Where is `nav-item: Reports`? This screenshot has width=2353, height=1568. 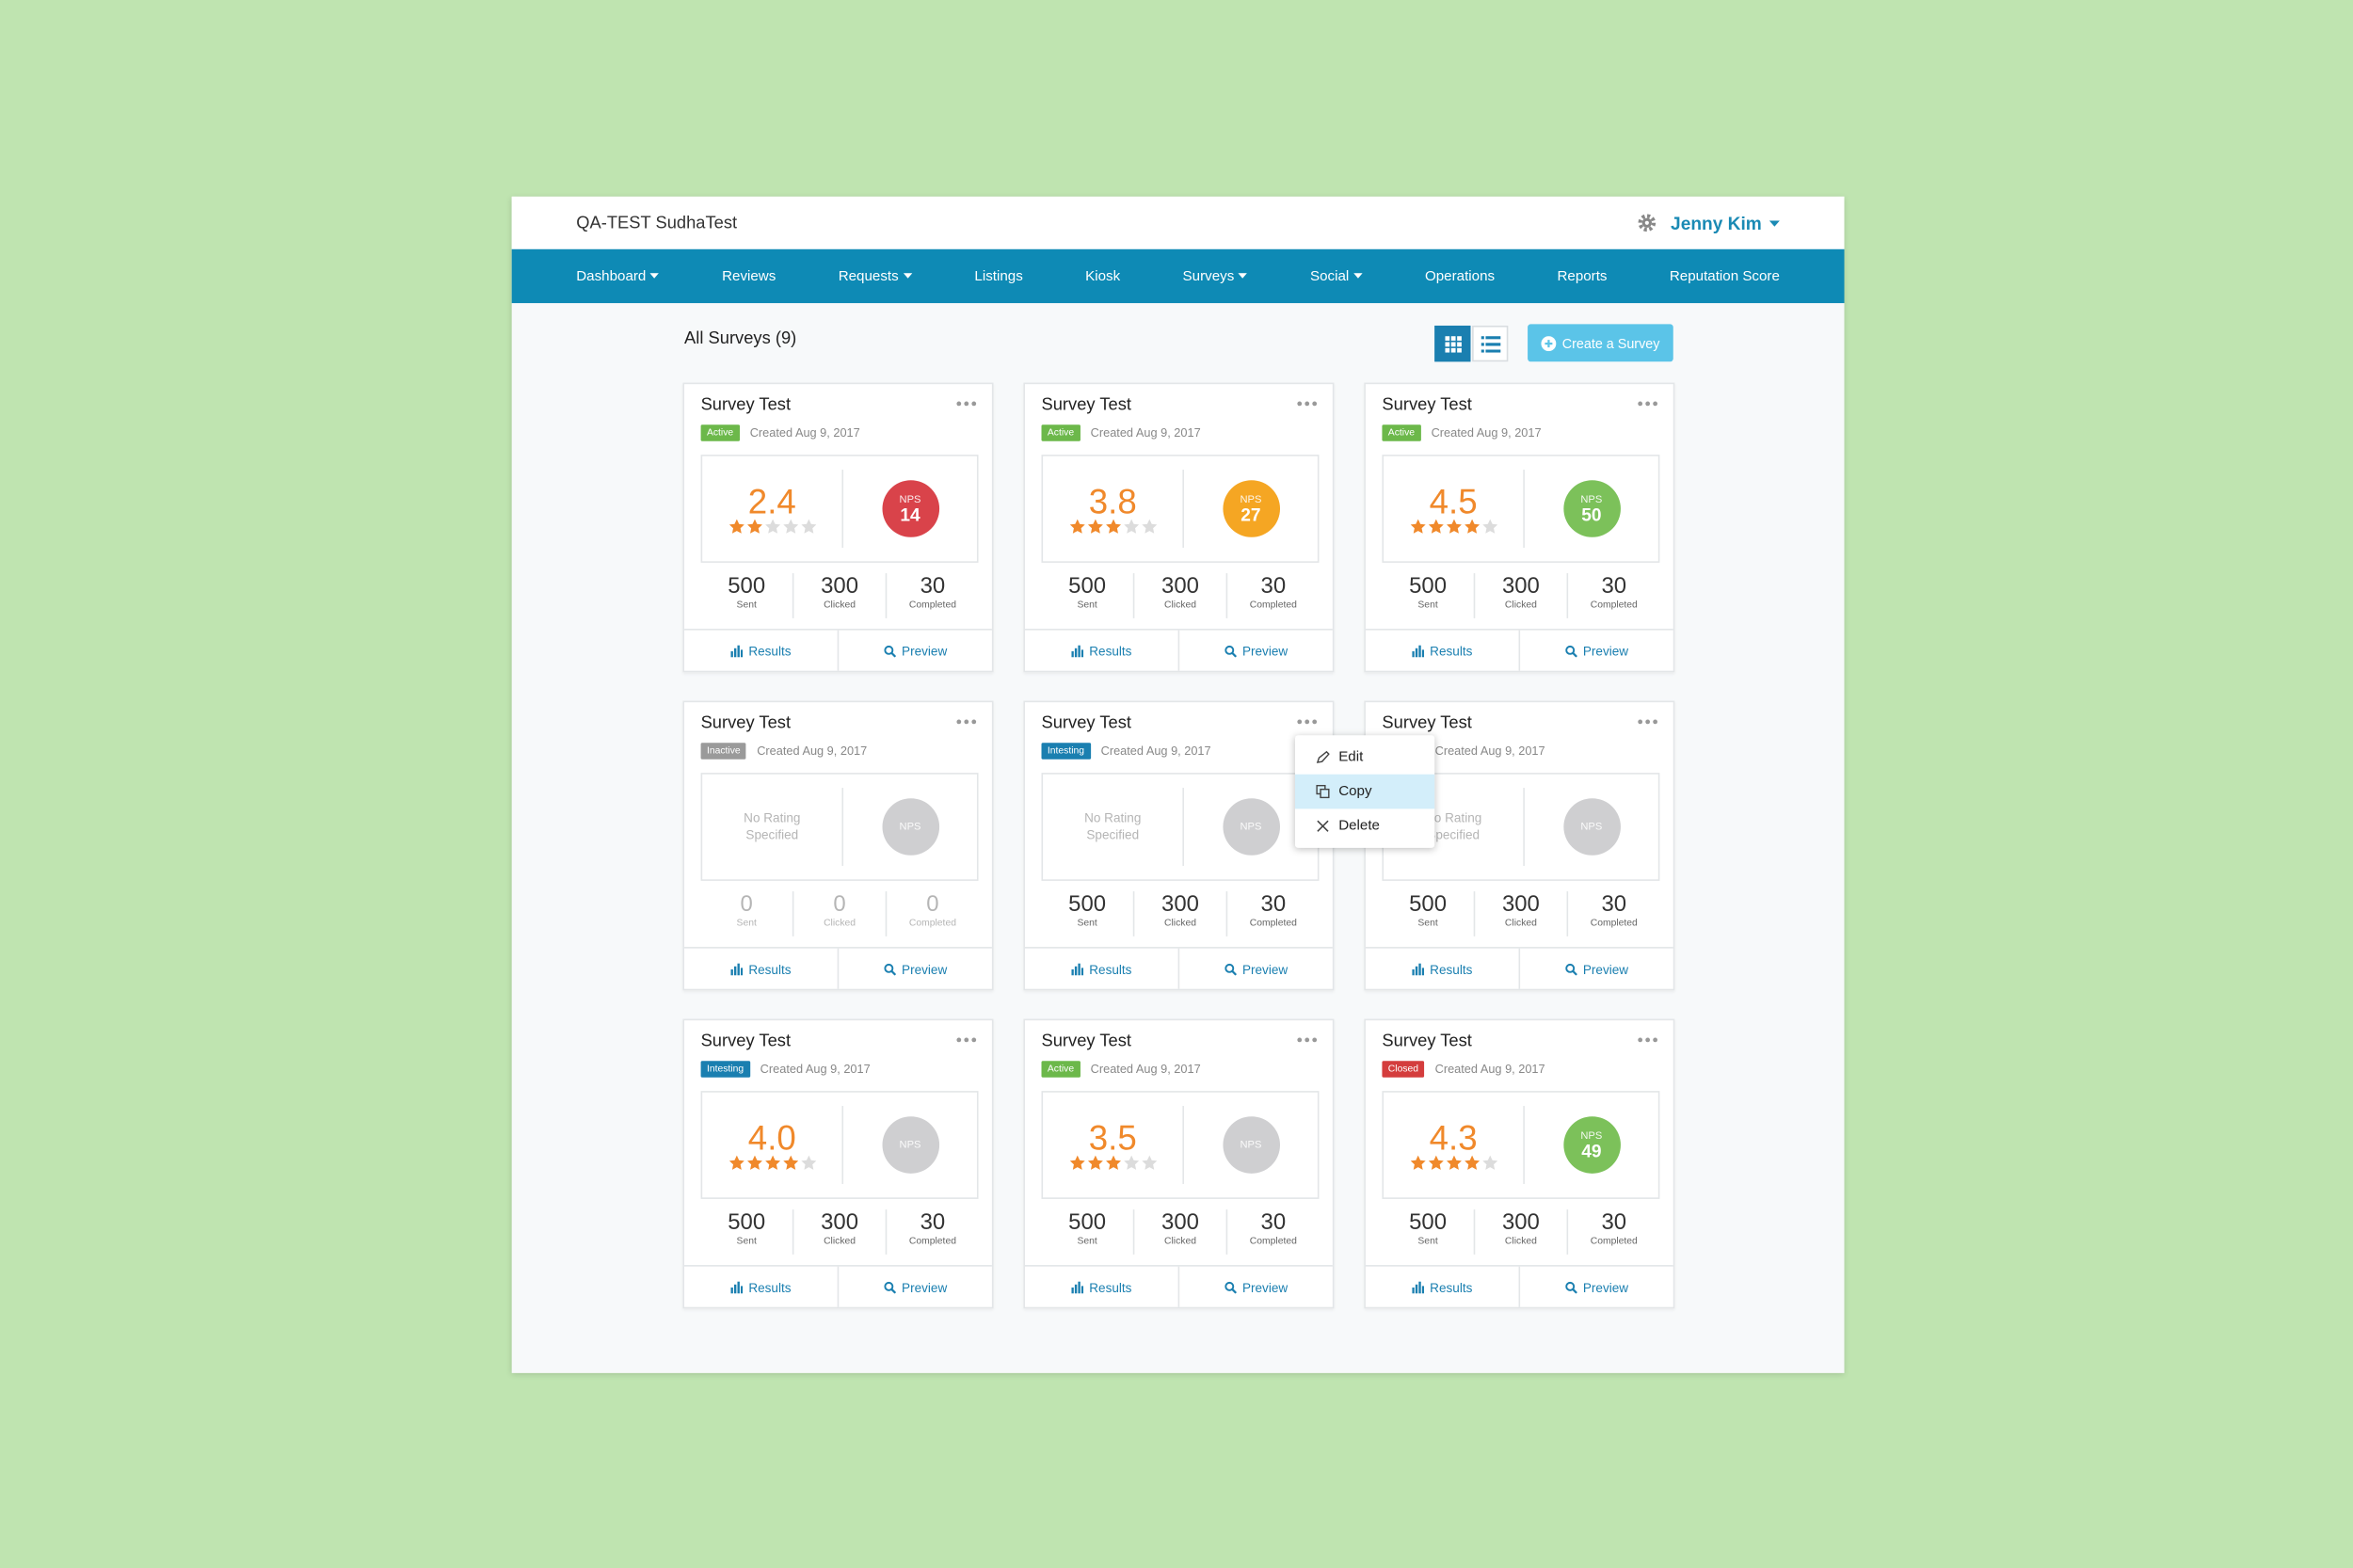 nav-item: Reports is located at coordinates (1582, 276).